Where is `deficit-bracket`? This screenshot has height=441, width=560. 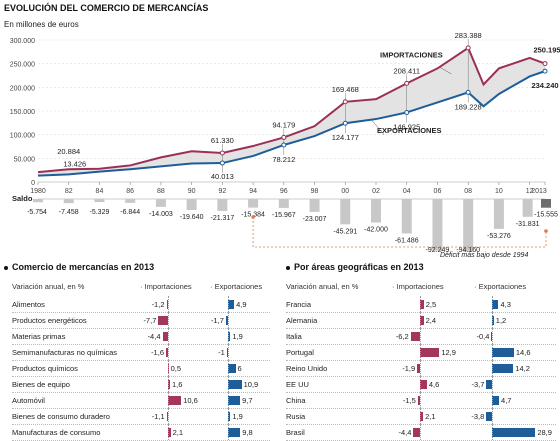
deficit-bracket is located at coordinates (399, 232).